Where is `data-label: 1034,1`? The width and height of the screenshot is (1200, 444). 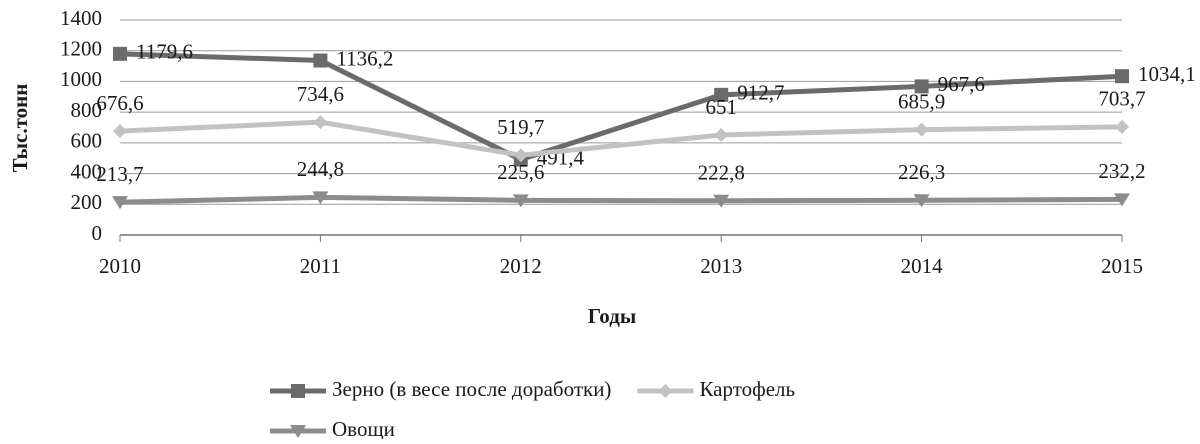
data-label: 1034,1 is located at coordinates (1167, 74).